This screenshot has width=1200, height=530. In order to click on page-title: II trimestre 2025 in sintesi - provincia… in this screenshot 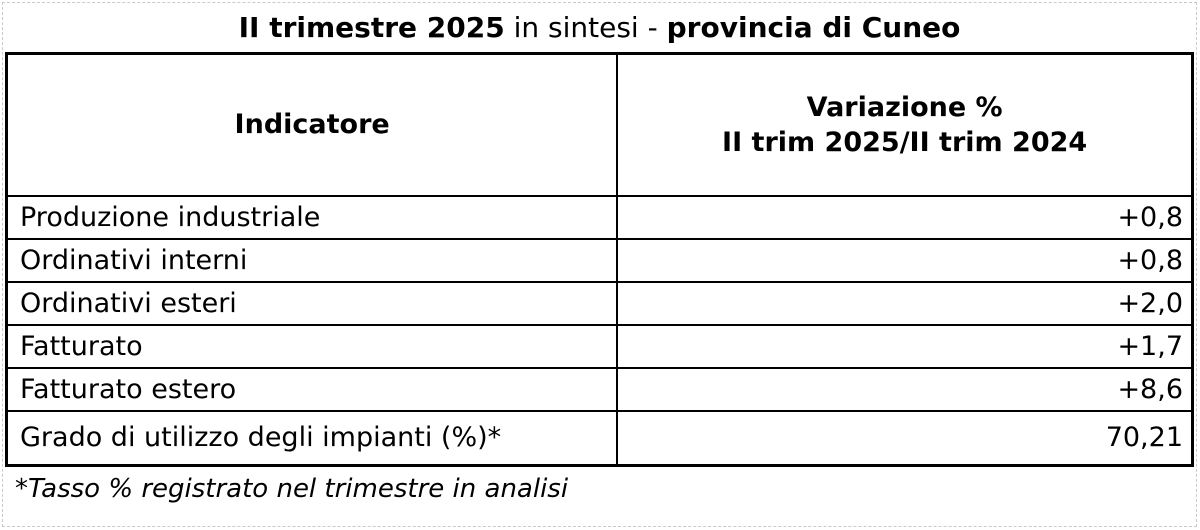, I will do `click(599, 27)`.